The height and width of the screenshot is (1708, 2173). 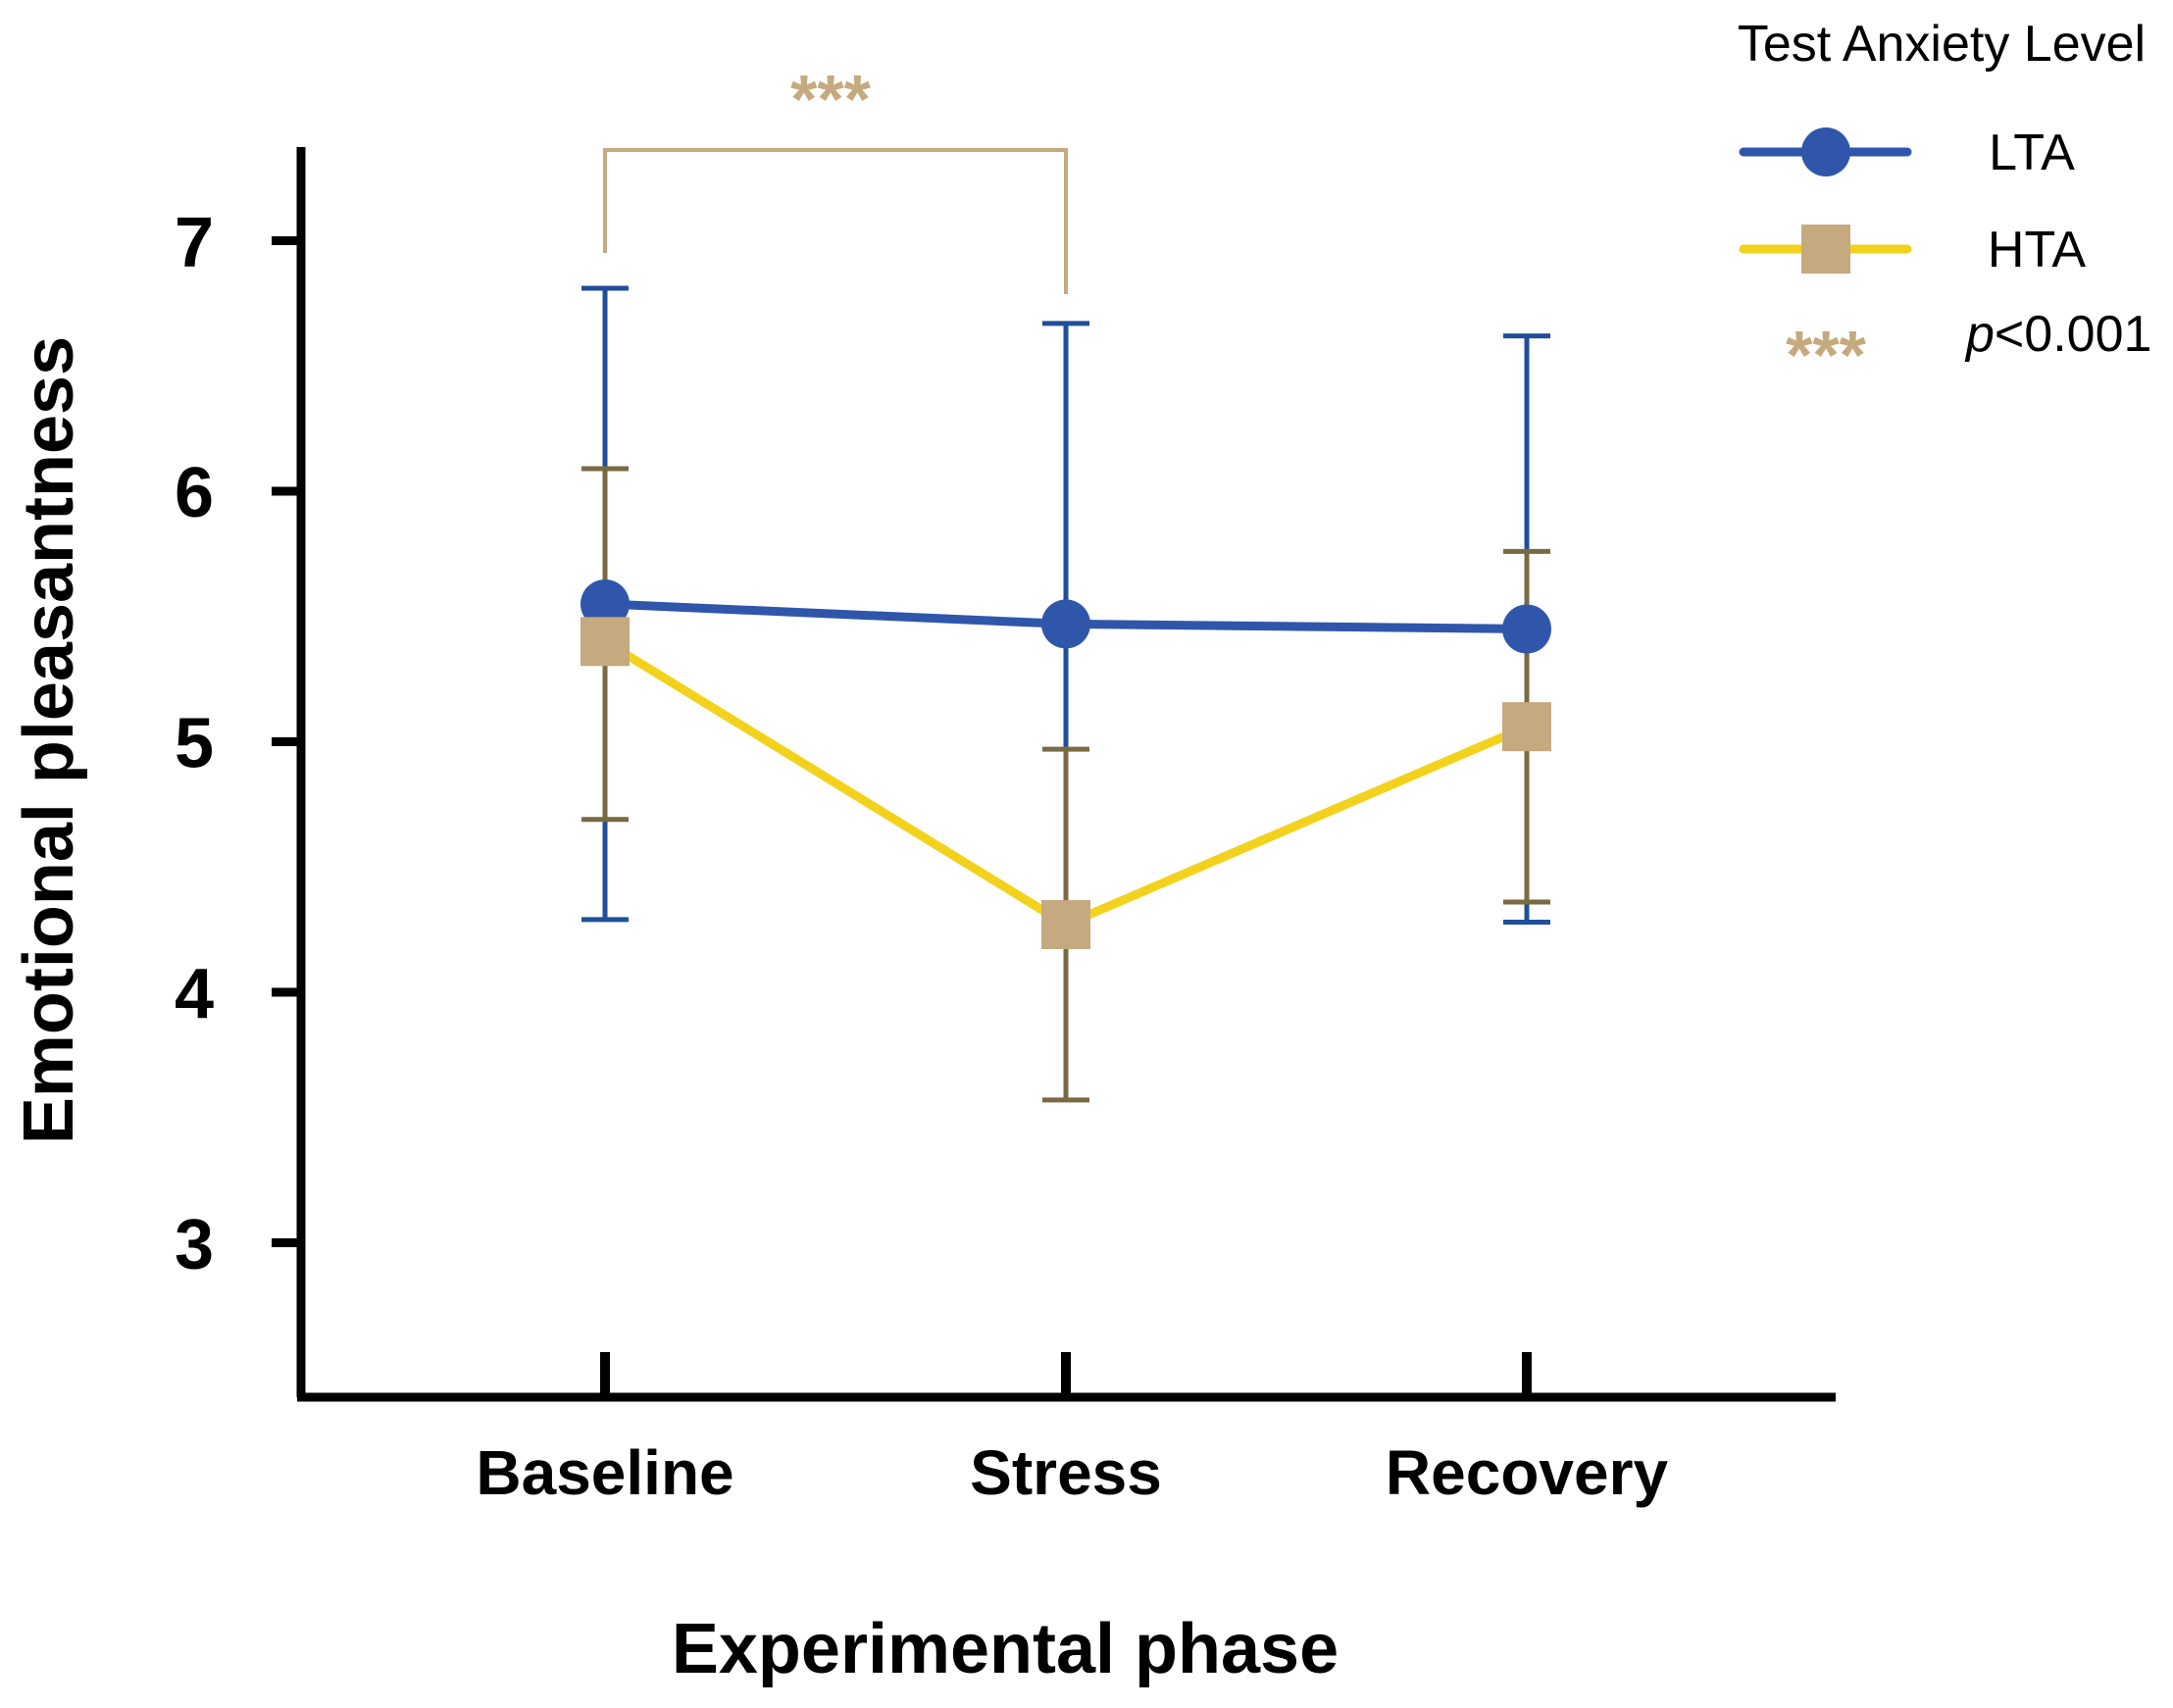 I want to click on significance-bracket: ***, so click(x=835, y=177).